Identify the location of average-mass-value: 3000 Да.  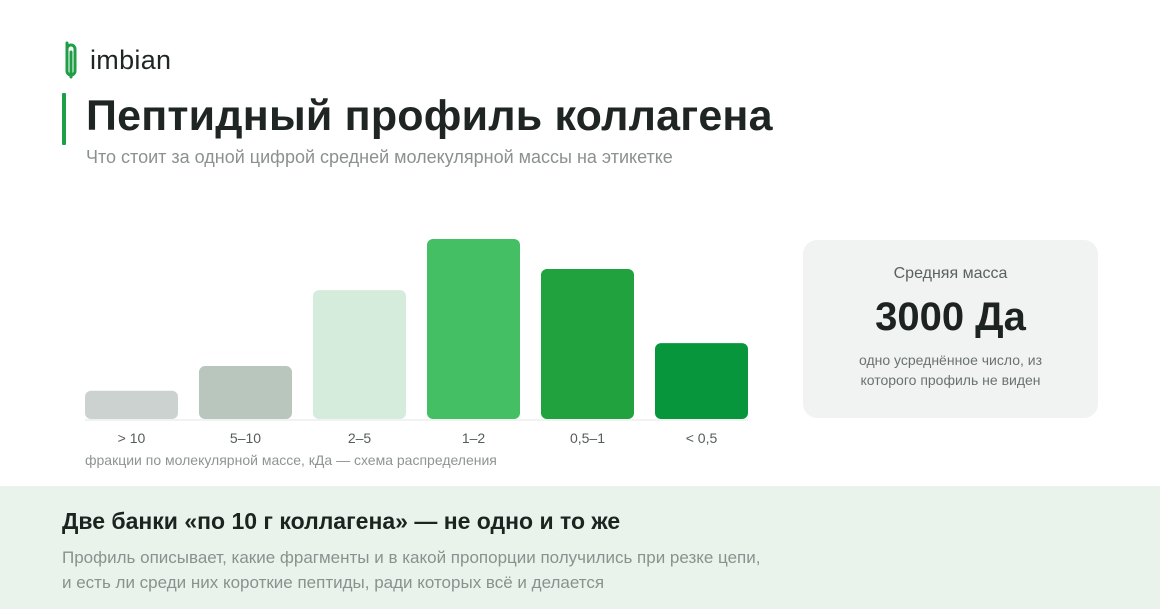
(950, 317).